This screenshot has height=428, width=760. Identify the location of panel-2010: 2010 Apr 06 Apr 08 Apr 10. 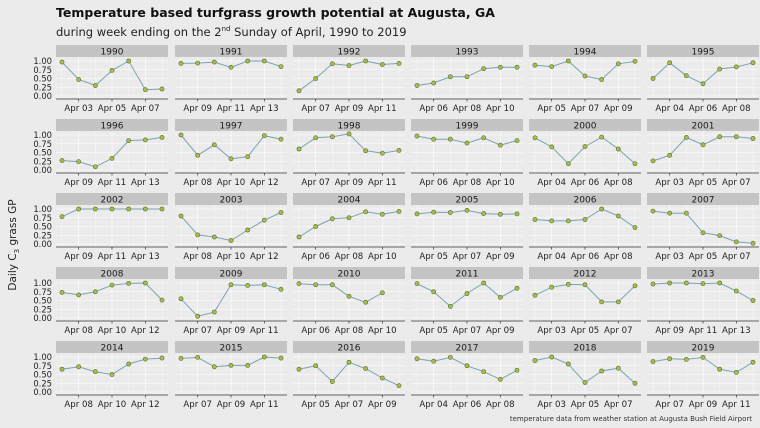
(349, 301).